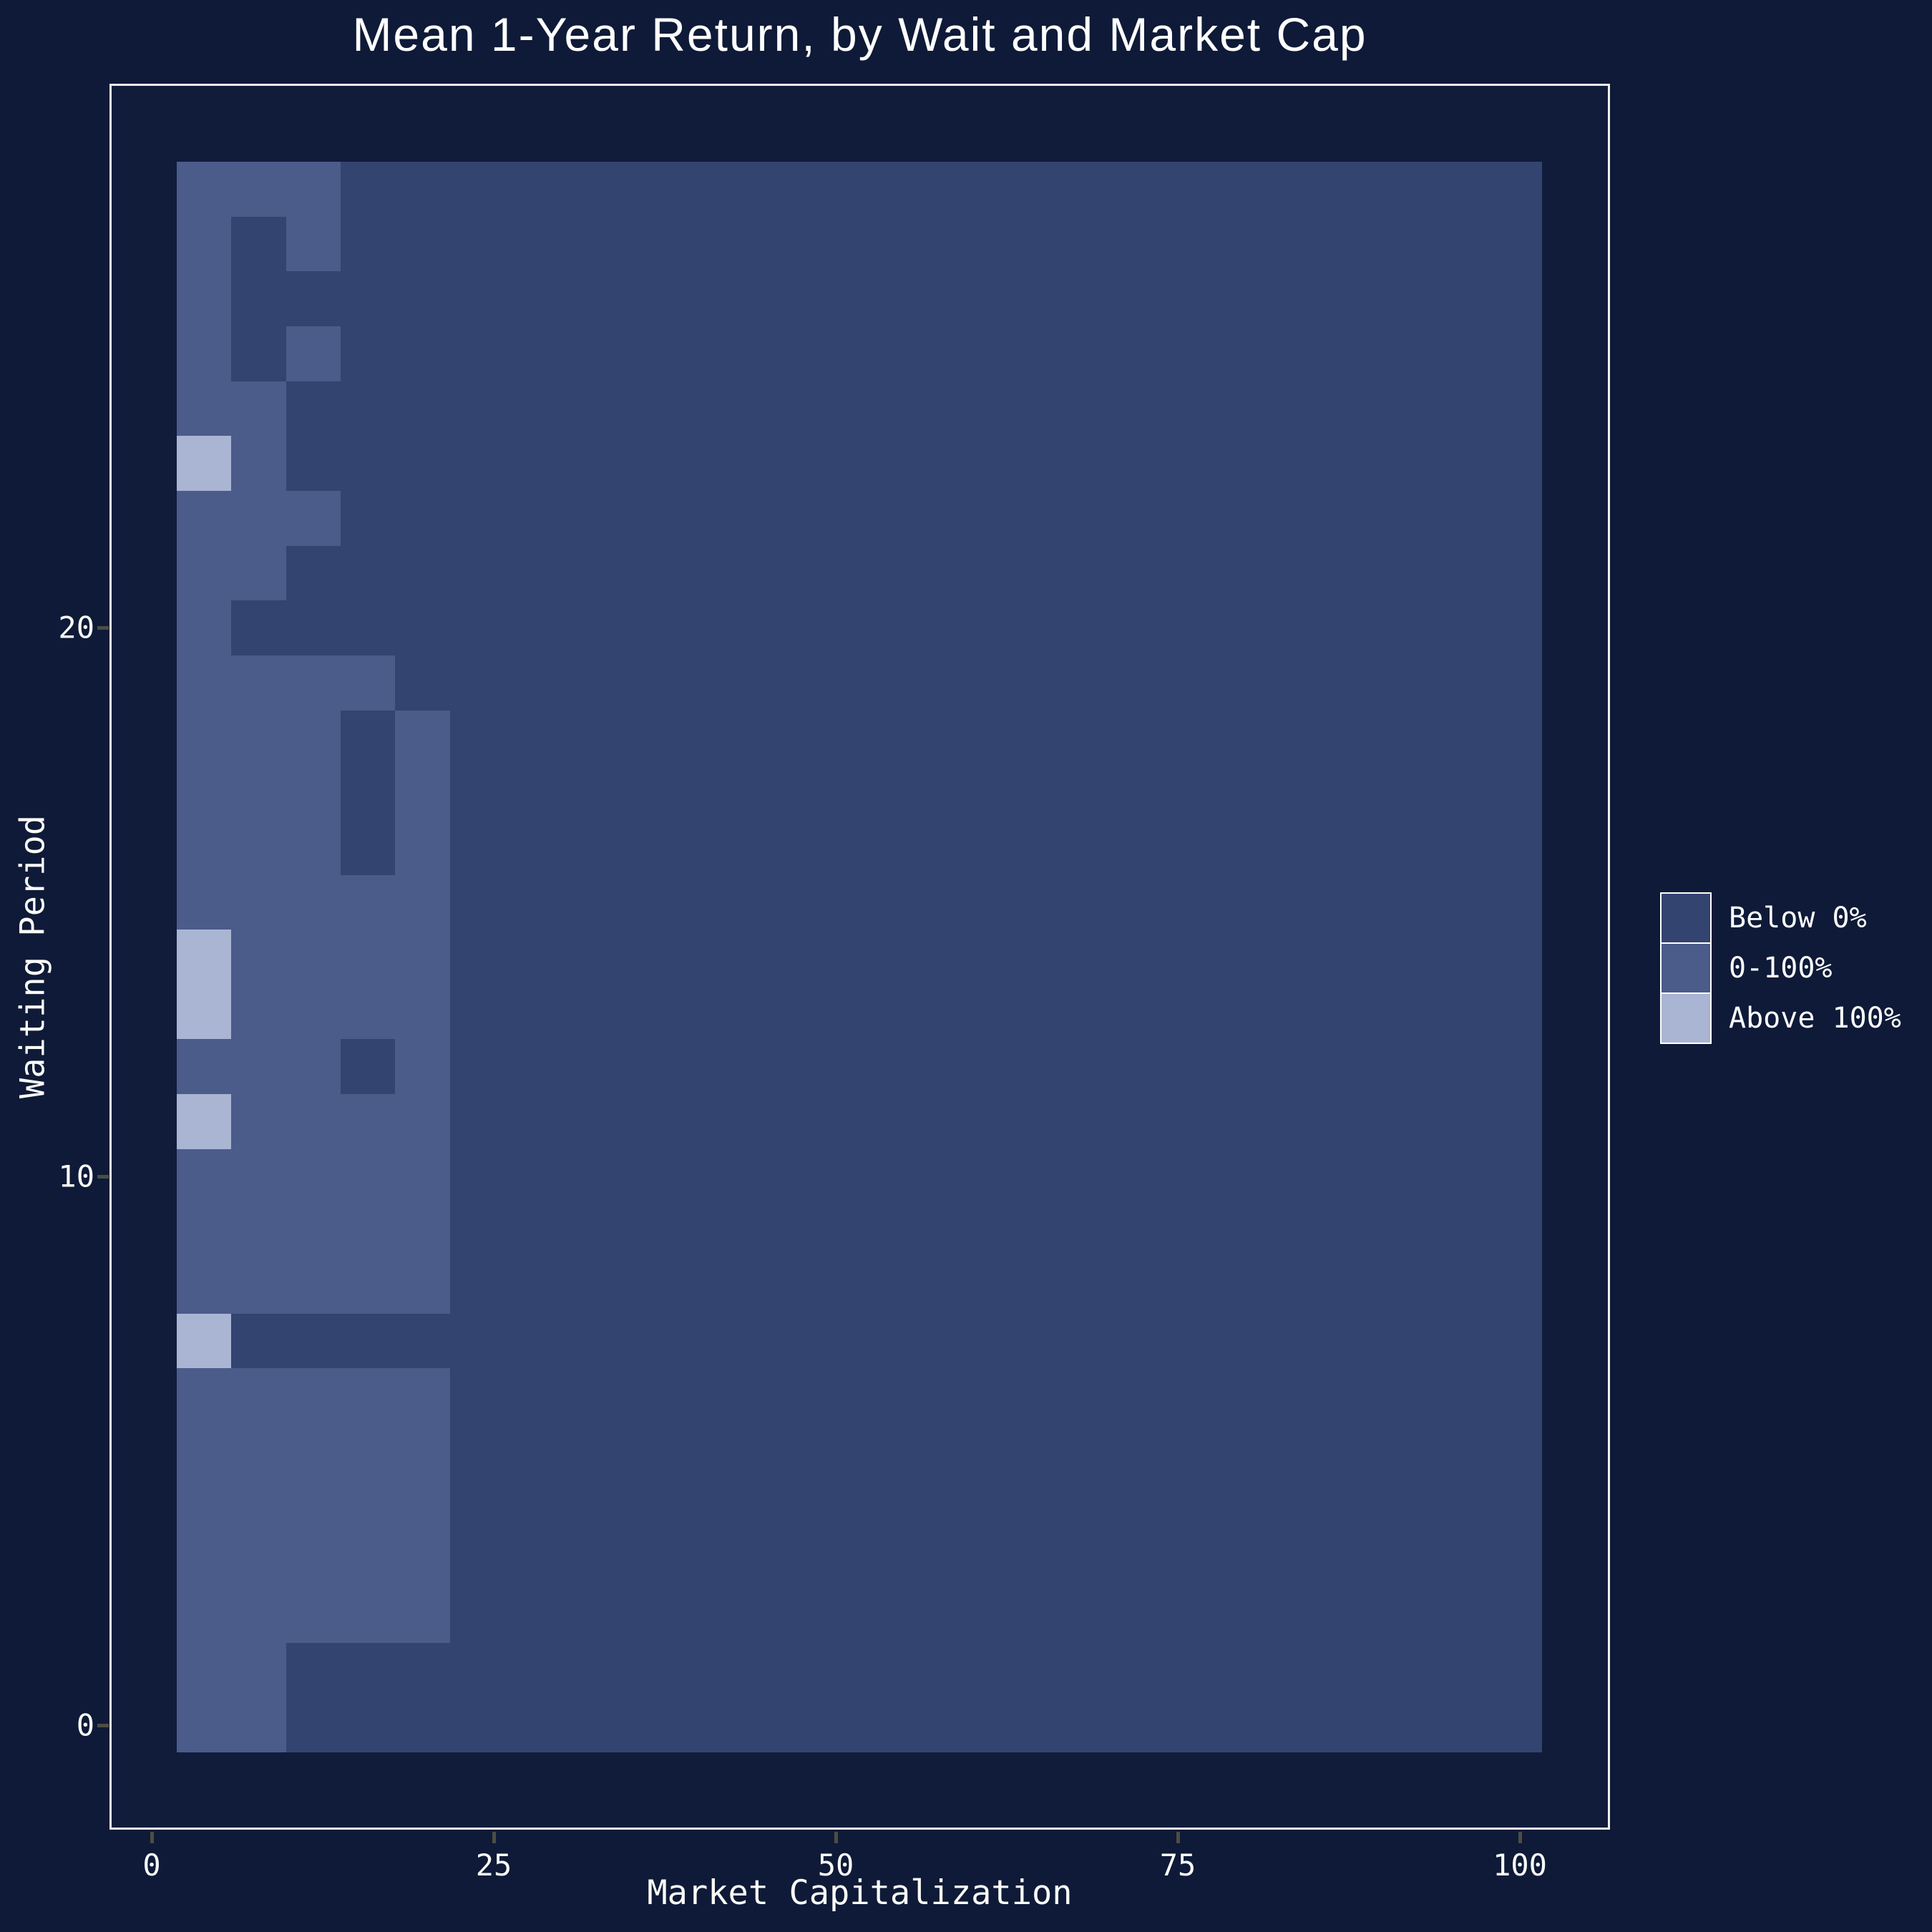 Image resolution: width=1932 pixels, height=1932 pixels. Describe the element at coordinates (103, 1725) in the screenshot. I see `y-tick-mark` at that location.